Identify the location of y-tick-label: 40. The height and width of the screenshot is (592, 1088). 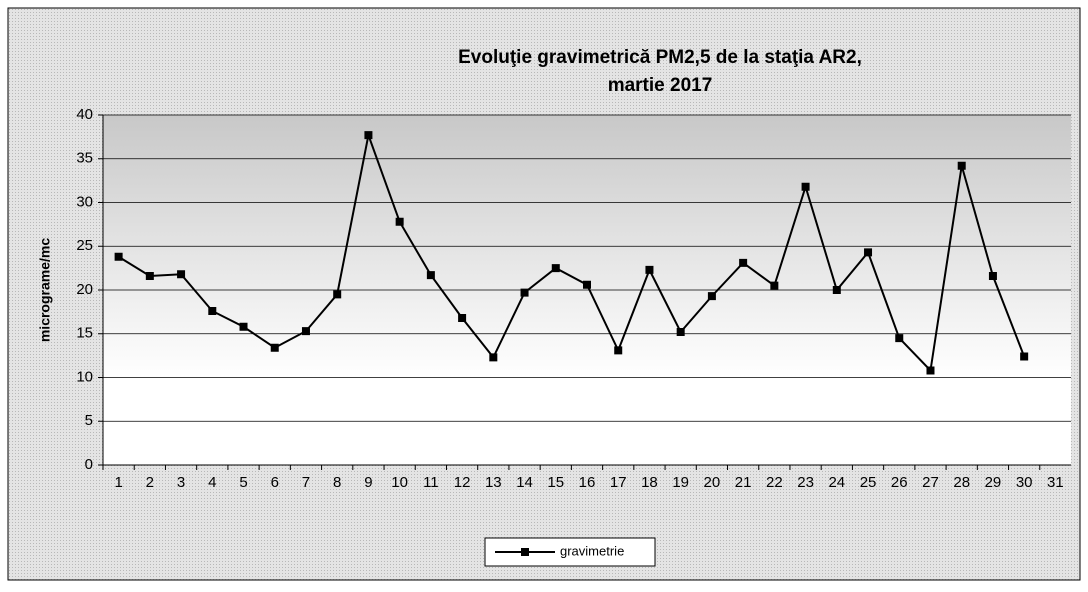
(84, 114).